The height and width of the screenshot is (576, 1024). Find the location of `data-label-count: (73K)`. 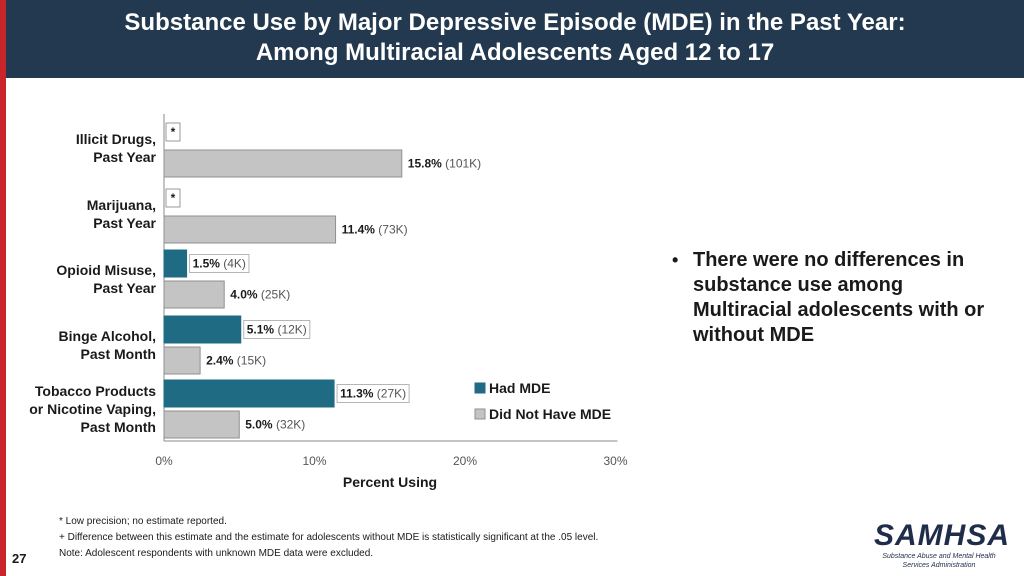

data-label-count: (73K) is located at coordinates (391, 230).